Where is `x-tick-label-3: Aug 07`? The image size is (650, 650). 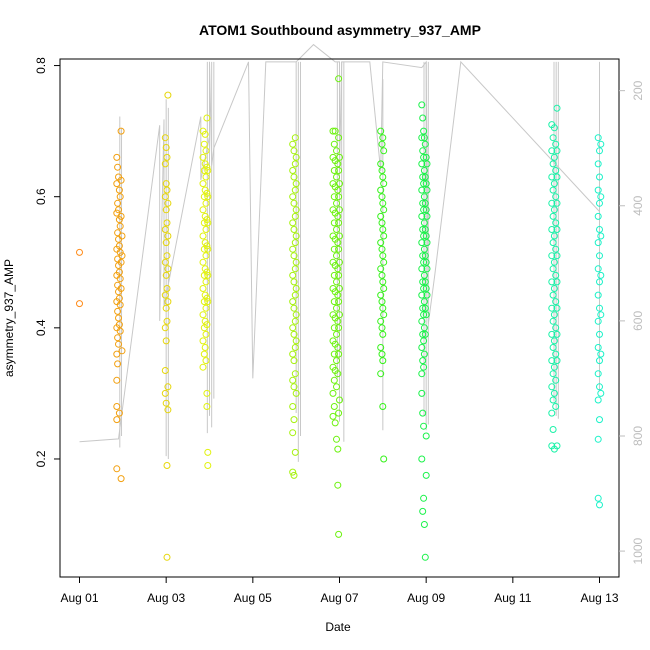 x-tick-label-3: Aug 07 is located at coordinates (339, 598).